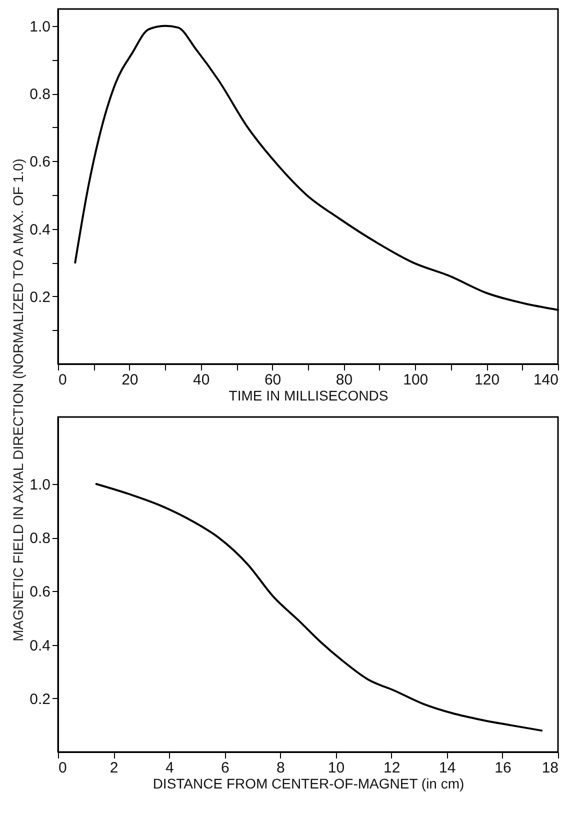  I want to click on y-axis-title: MAGNETIC FIELD IN AXIAL DIRECTION (NORMALIZED TO A MAX. OF 1.0), so click(18, 400).